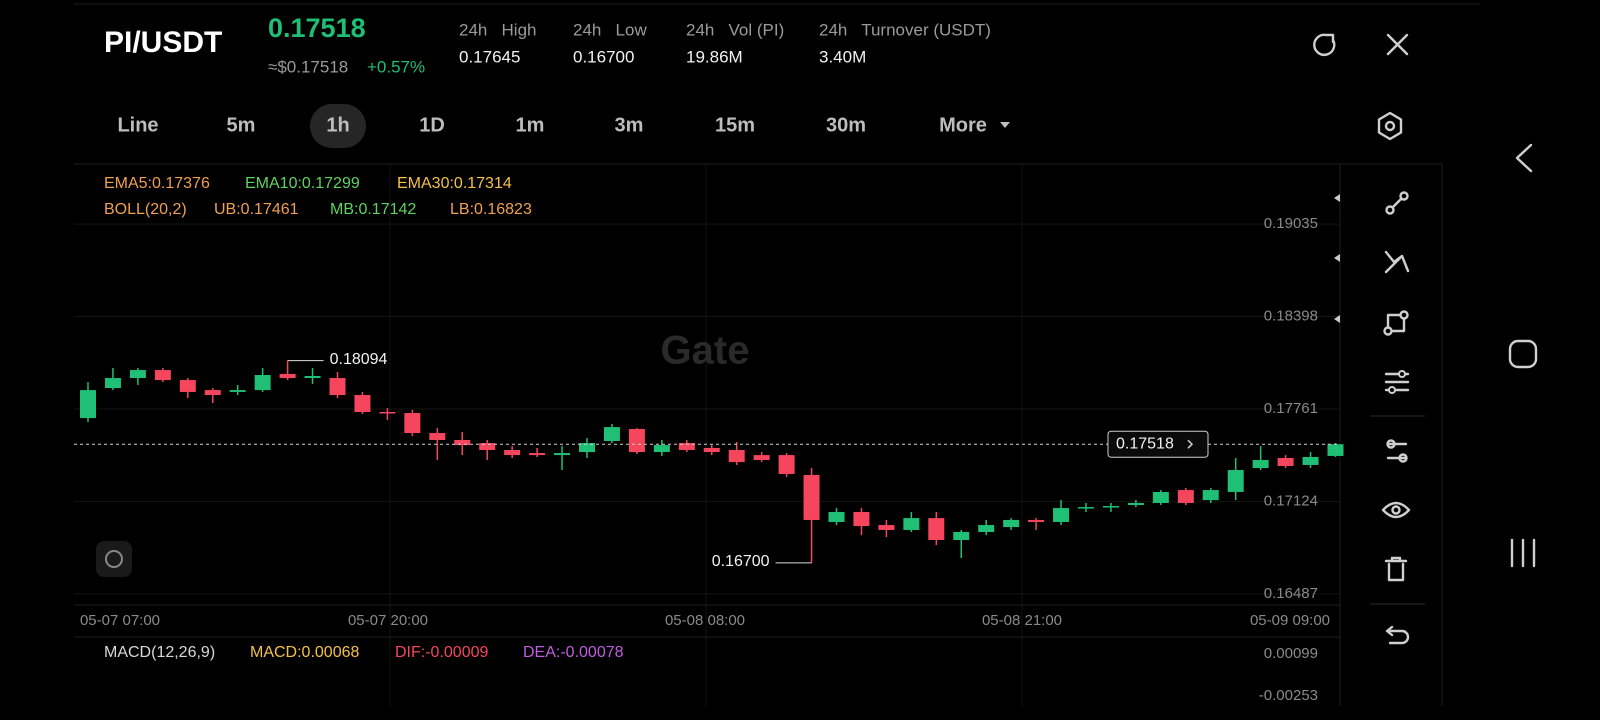 Image resolution: width=1600 pixels, height=720 pixels. I want to click on stat-label: 24h Low, so click(610, 29).